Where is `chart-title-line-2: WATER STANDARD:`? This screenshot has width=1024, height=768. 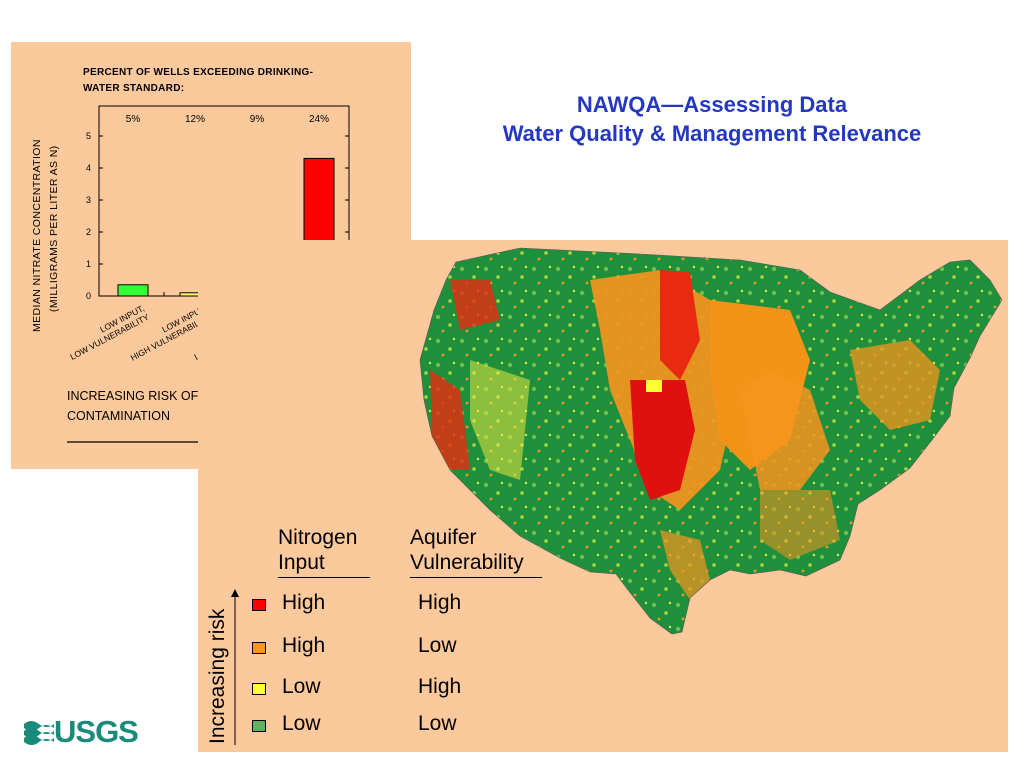
chart-title-line-2: WATER STANDARD: is located at coordinates (133, 88).